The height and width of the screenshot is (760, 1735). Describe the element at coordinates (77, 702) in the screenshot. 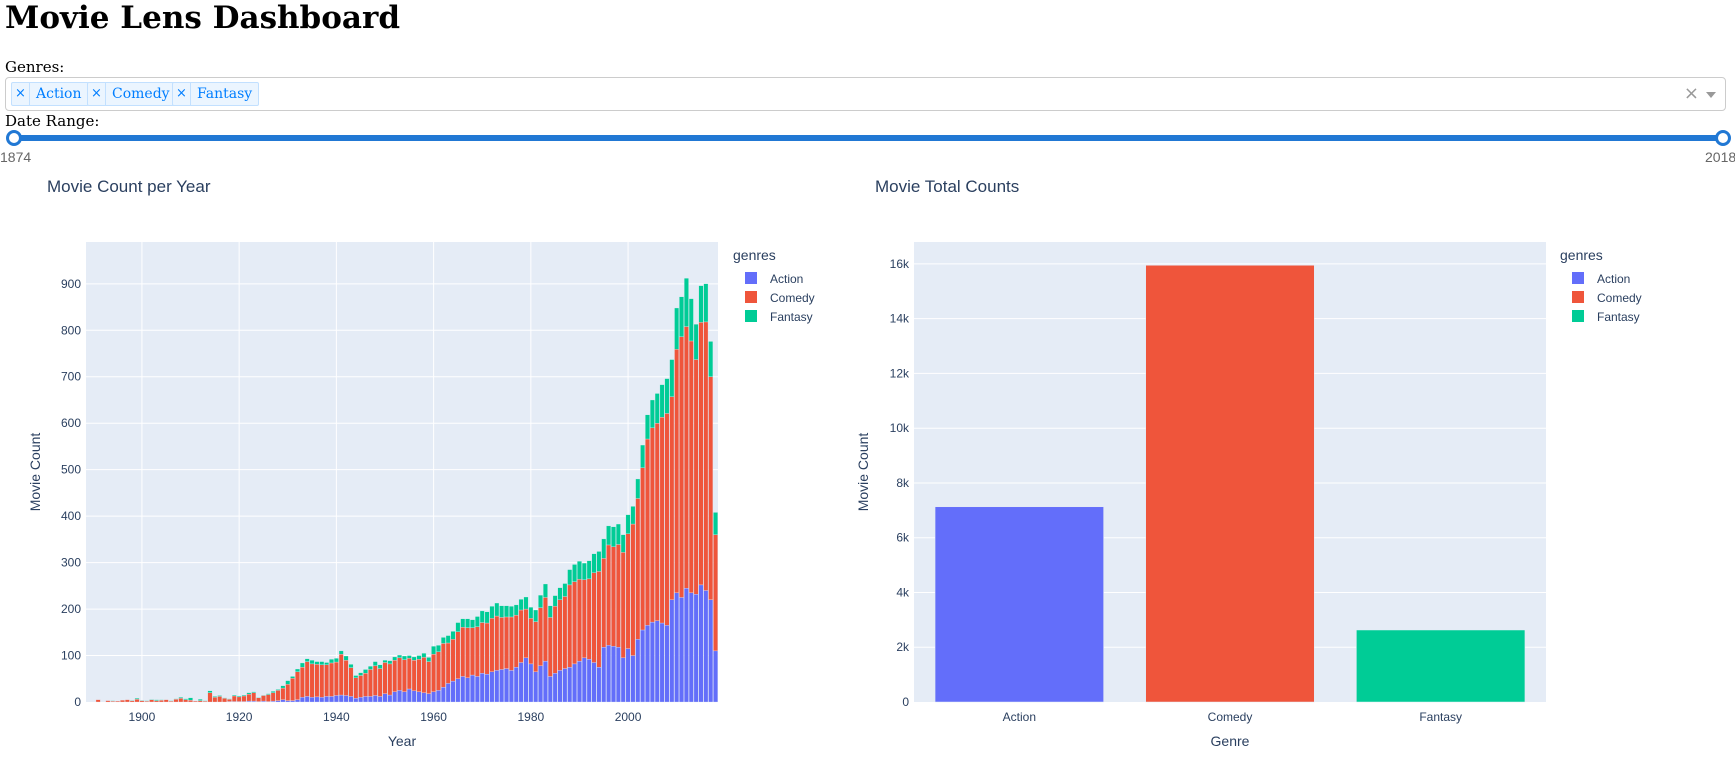

I see `y-tick-label: 0` at that location.